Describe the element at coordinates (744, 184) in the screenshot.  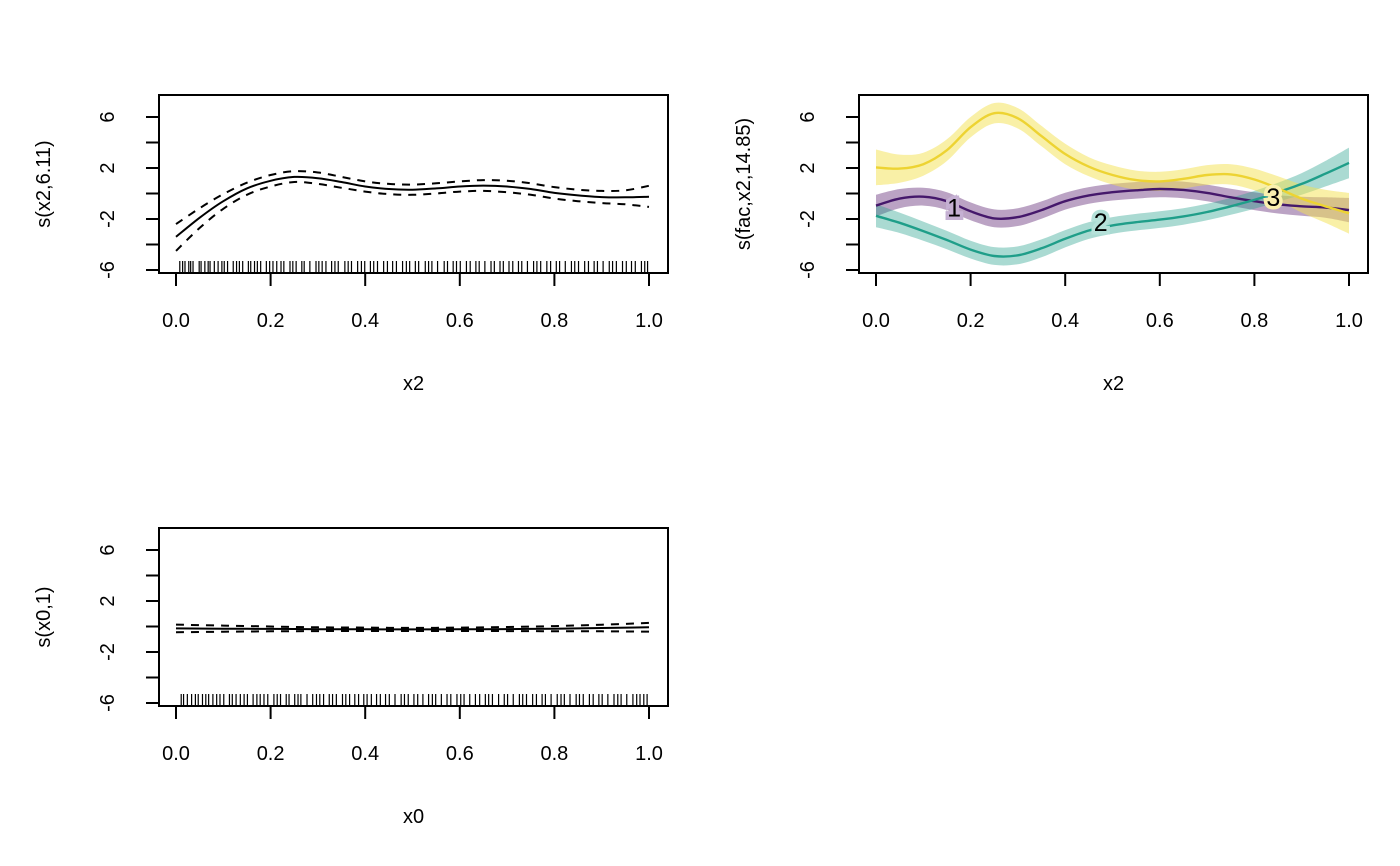
I see `y-axis-title: s(fac,x2,14.85)` at that location.